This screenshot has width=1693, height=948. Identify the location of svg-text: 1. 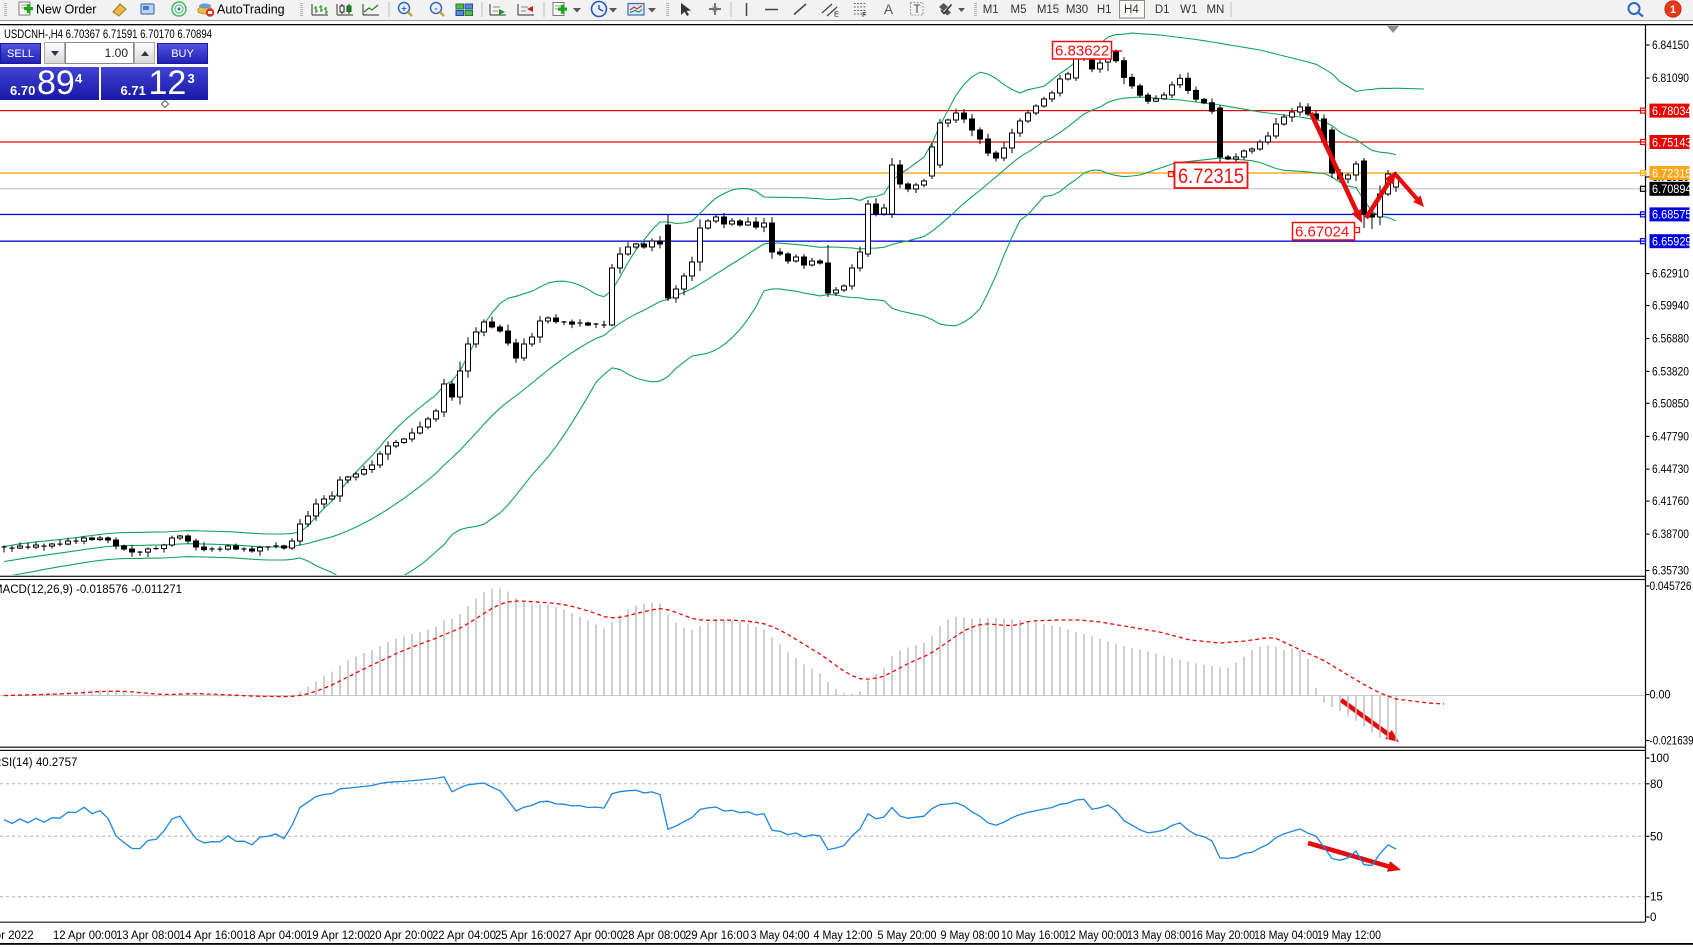
(1673, 10).